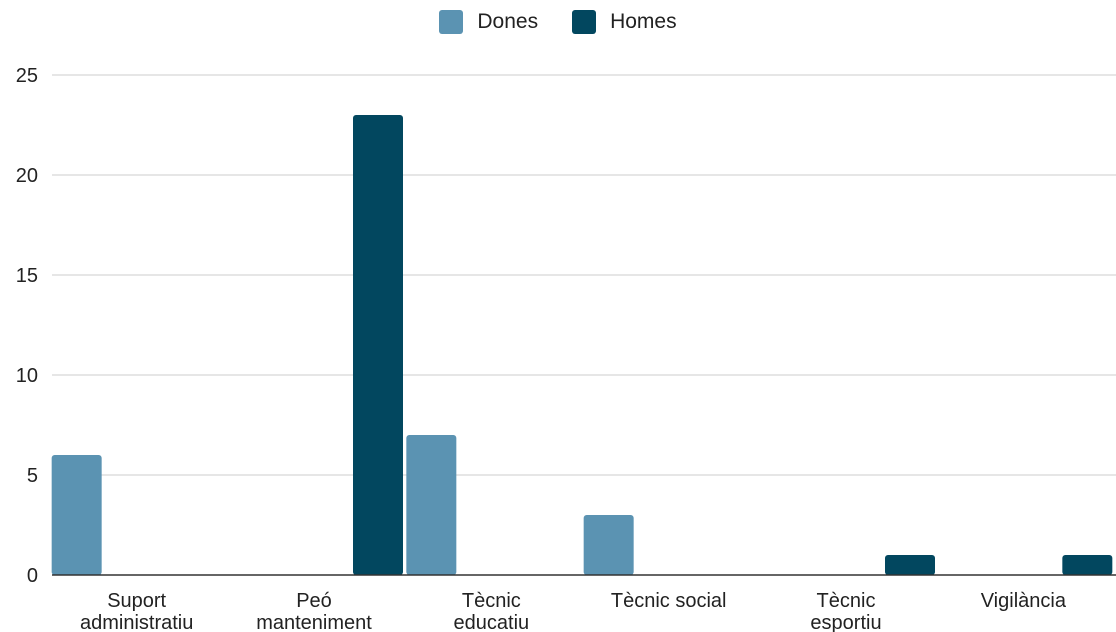  I want to click on x-tick-label-line: Vigilància, so click(1024, 601).